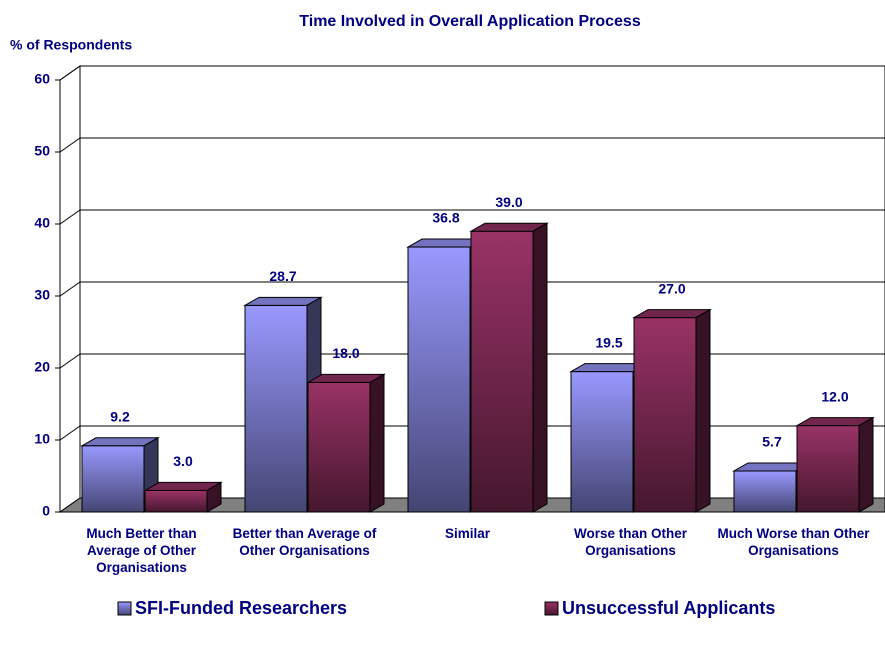  I want to click on value-label: 39.0, so click(508, 202).